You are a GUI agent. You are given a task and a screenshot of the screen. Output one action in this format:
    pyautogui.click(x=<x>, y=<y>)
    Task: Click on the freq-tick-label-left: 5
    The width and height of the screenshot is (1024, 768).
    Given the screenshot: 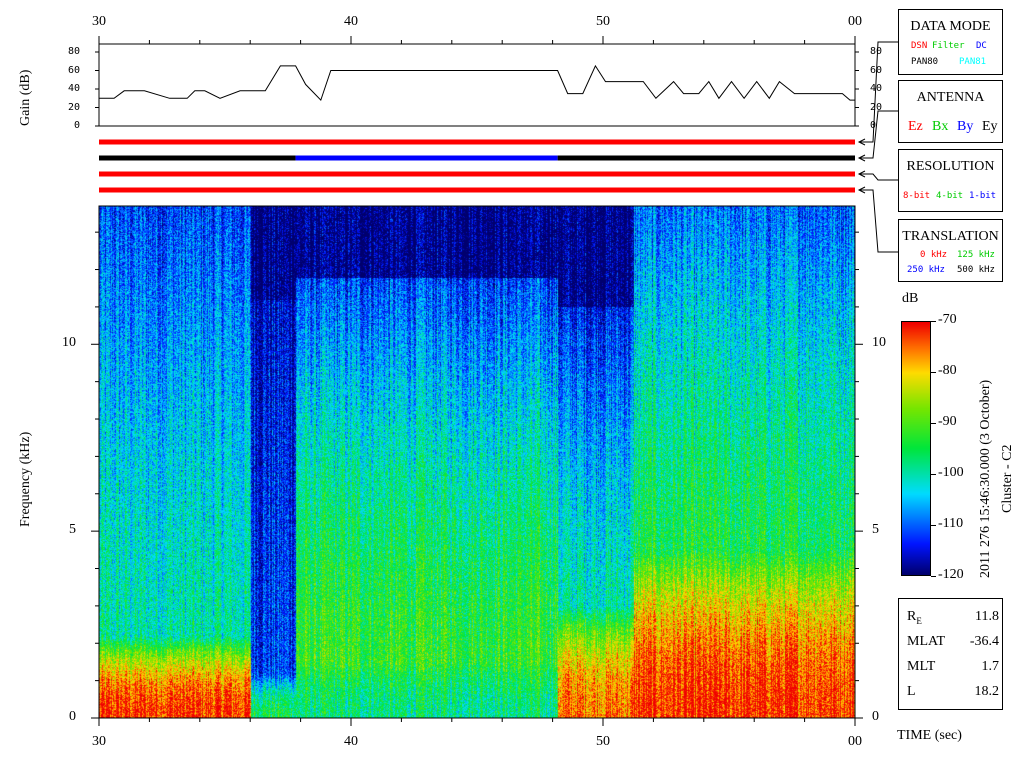 What is the action you would take?
    pyautogui.click(x=72, y=530)
    